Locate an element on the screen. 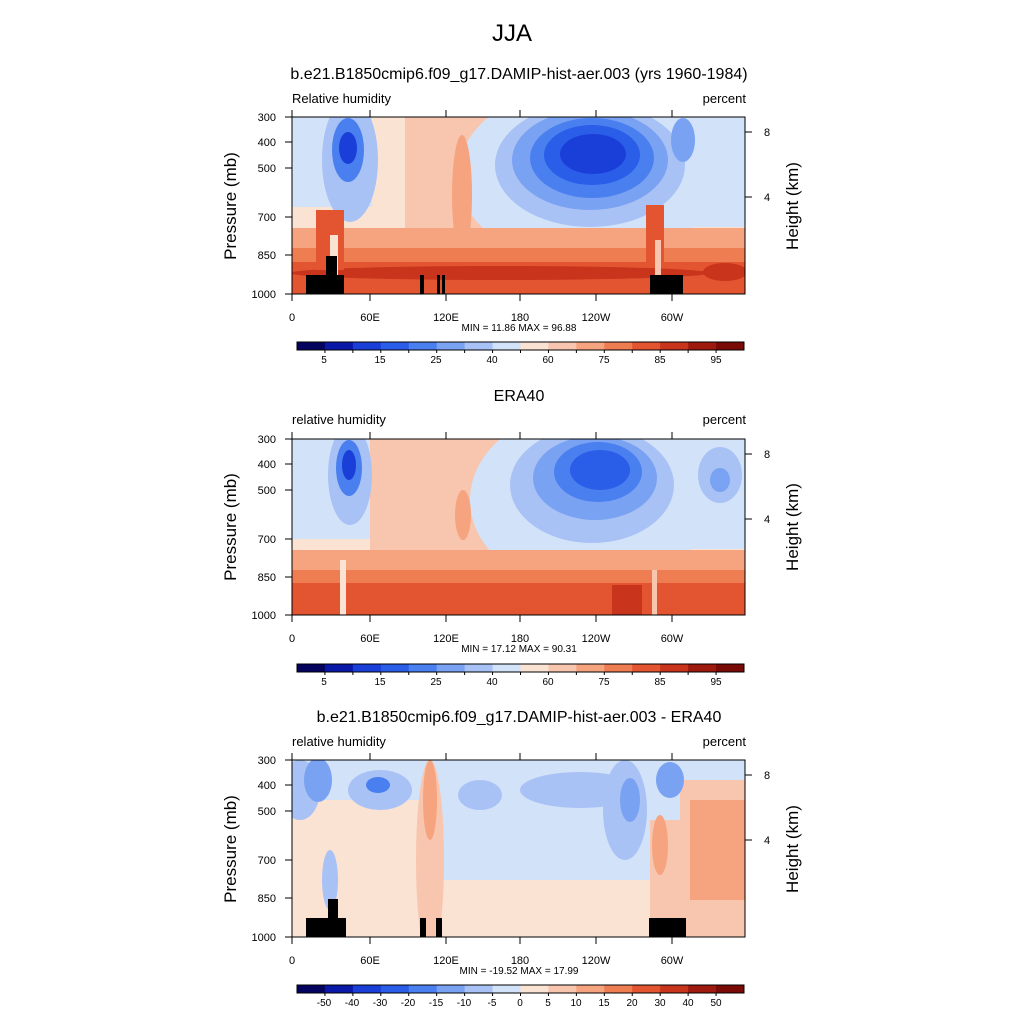 The width and height of the screenshot is (1024, 1024). x-tick-label: 60E is located at coordinates (370, 318).